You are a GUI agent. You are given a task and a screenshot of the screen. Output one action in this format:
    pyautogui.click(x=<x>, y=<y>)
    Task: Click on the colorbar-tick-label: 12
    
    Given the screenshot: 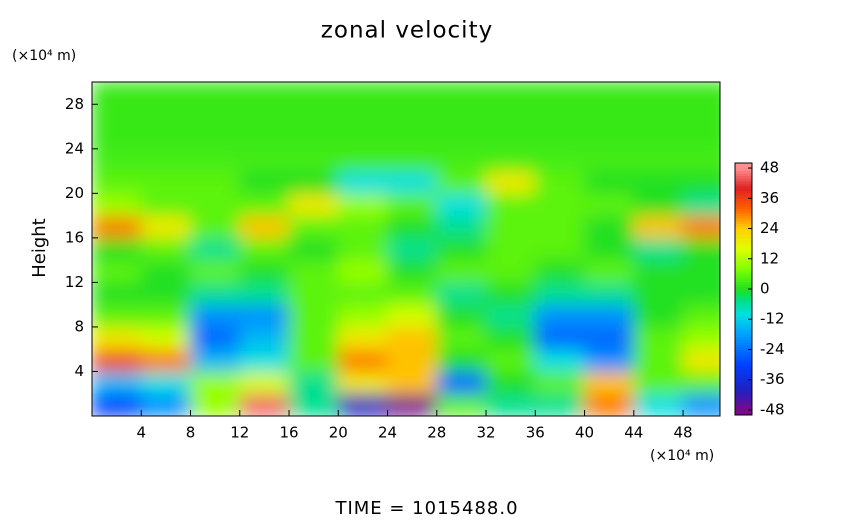 What is the action you would take?
    pyautogui.click(x=769, y=258)
    